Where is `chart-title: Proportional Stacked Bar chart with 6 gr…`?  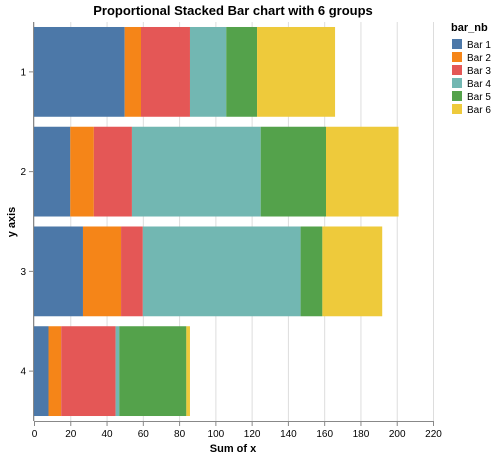 chart-title: Proportional Stacked Bar chart with 6 gr… is located at coordinates (233, 10).